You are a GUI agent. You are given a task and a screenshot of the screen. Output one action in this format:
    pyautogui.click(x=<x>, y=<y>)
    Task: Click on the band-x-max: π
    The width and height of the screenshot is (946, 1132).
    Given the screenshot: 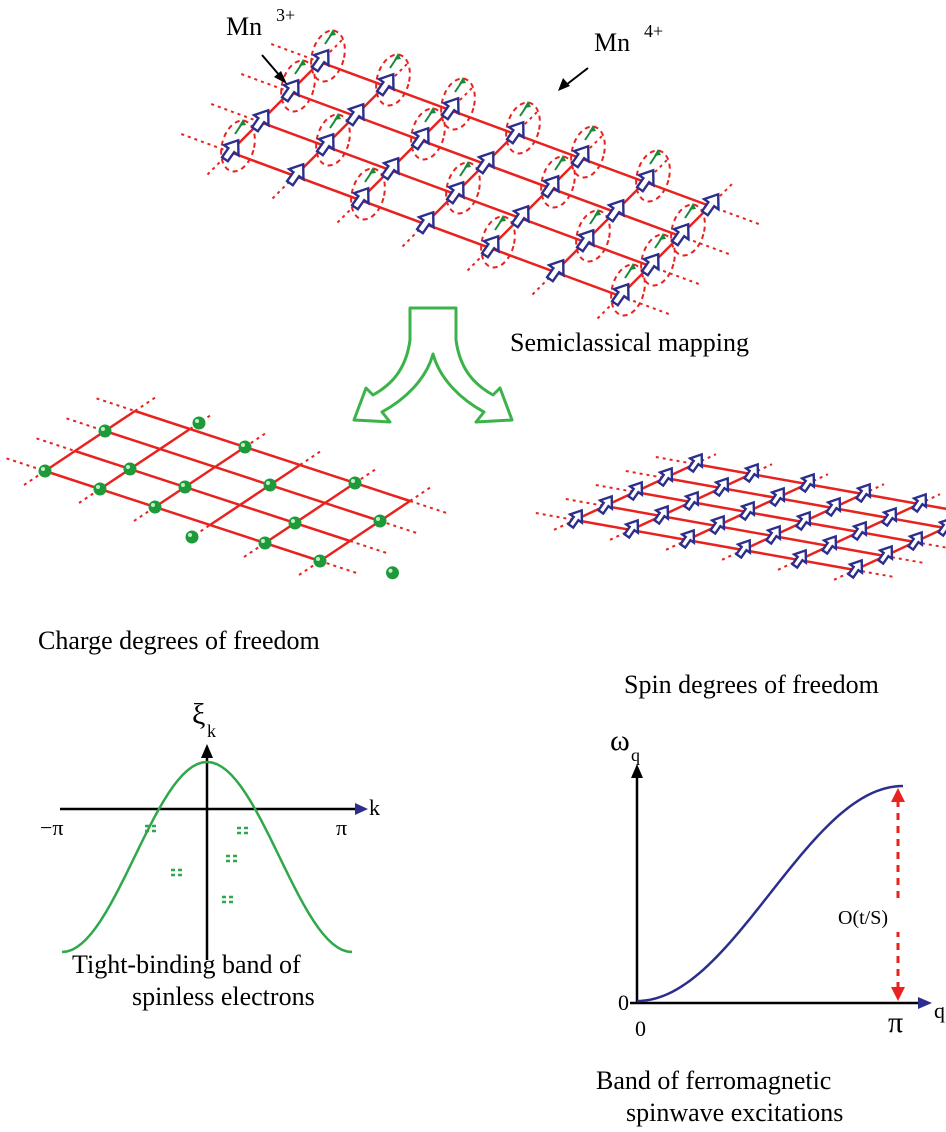 What is the action you would take?
    pyautogui.click(x=342, y=827)
    